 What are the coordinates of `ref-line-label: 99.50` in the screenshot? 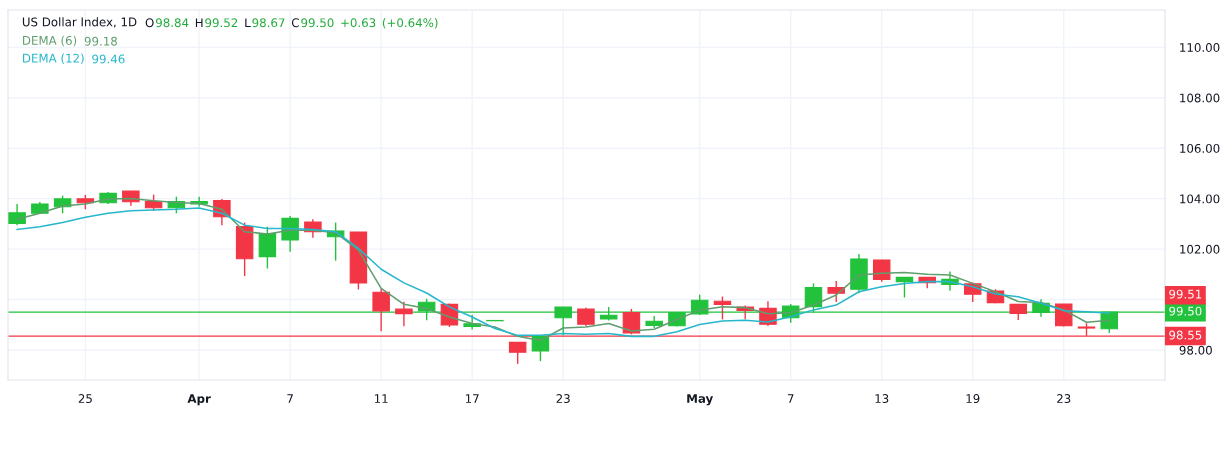 It's located at (1185, 311).